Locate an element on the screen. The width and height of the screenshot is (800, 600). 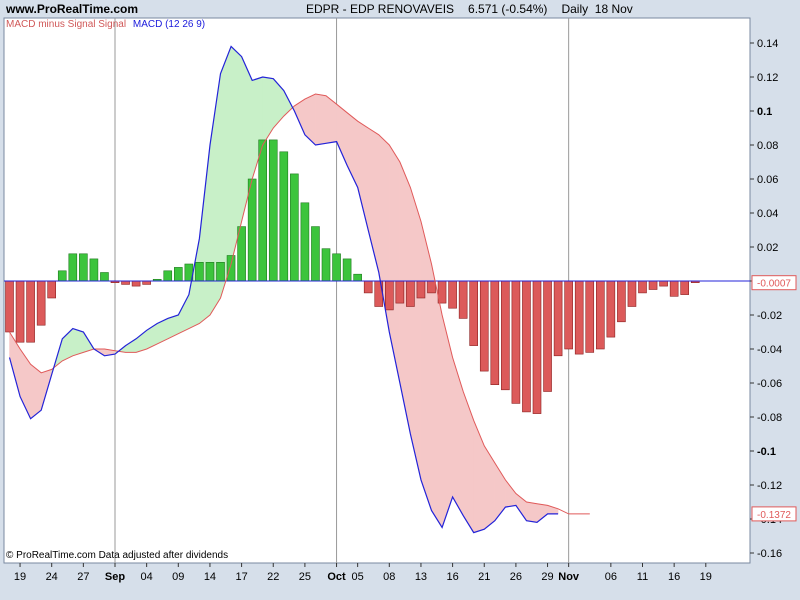
y-tick-label: -0.06 is located at coordinates (769, 384).